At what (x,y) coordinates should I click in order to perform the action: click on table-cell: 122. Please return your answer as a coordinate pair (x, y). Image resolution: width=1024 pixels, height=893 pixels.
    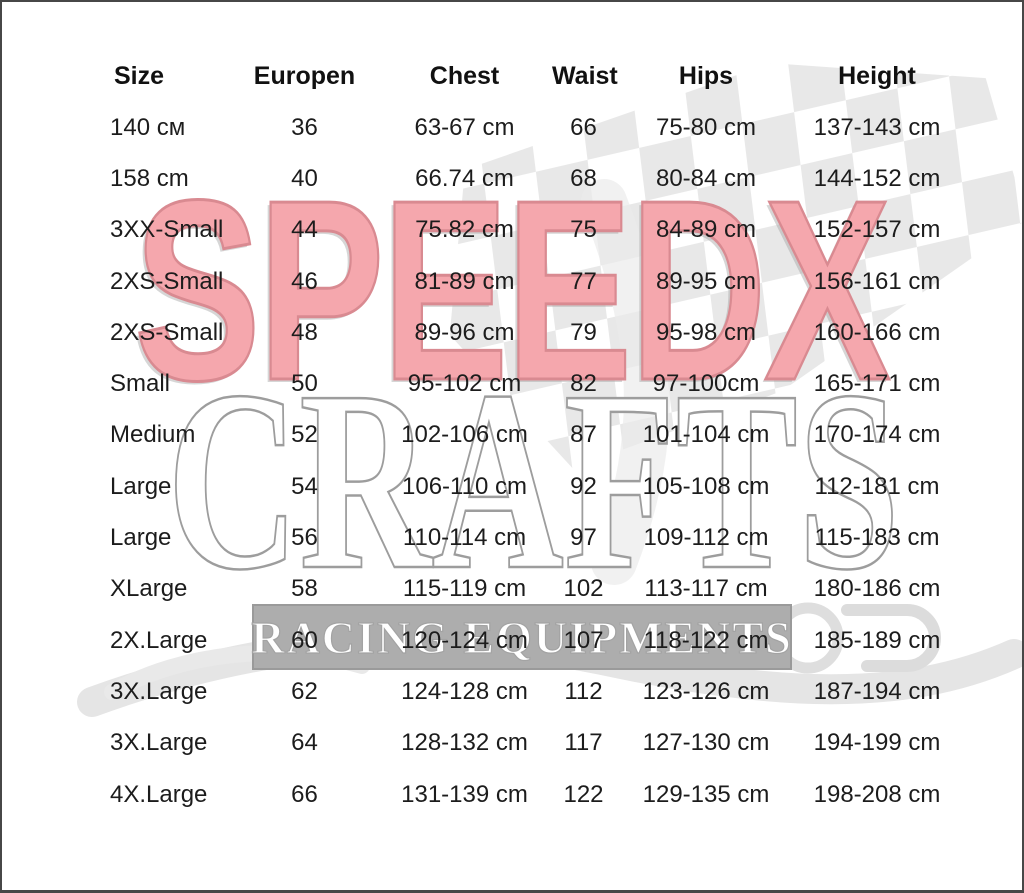
    Looking at the image, I should click on (583, 794).